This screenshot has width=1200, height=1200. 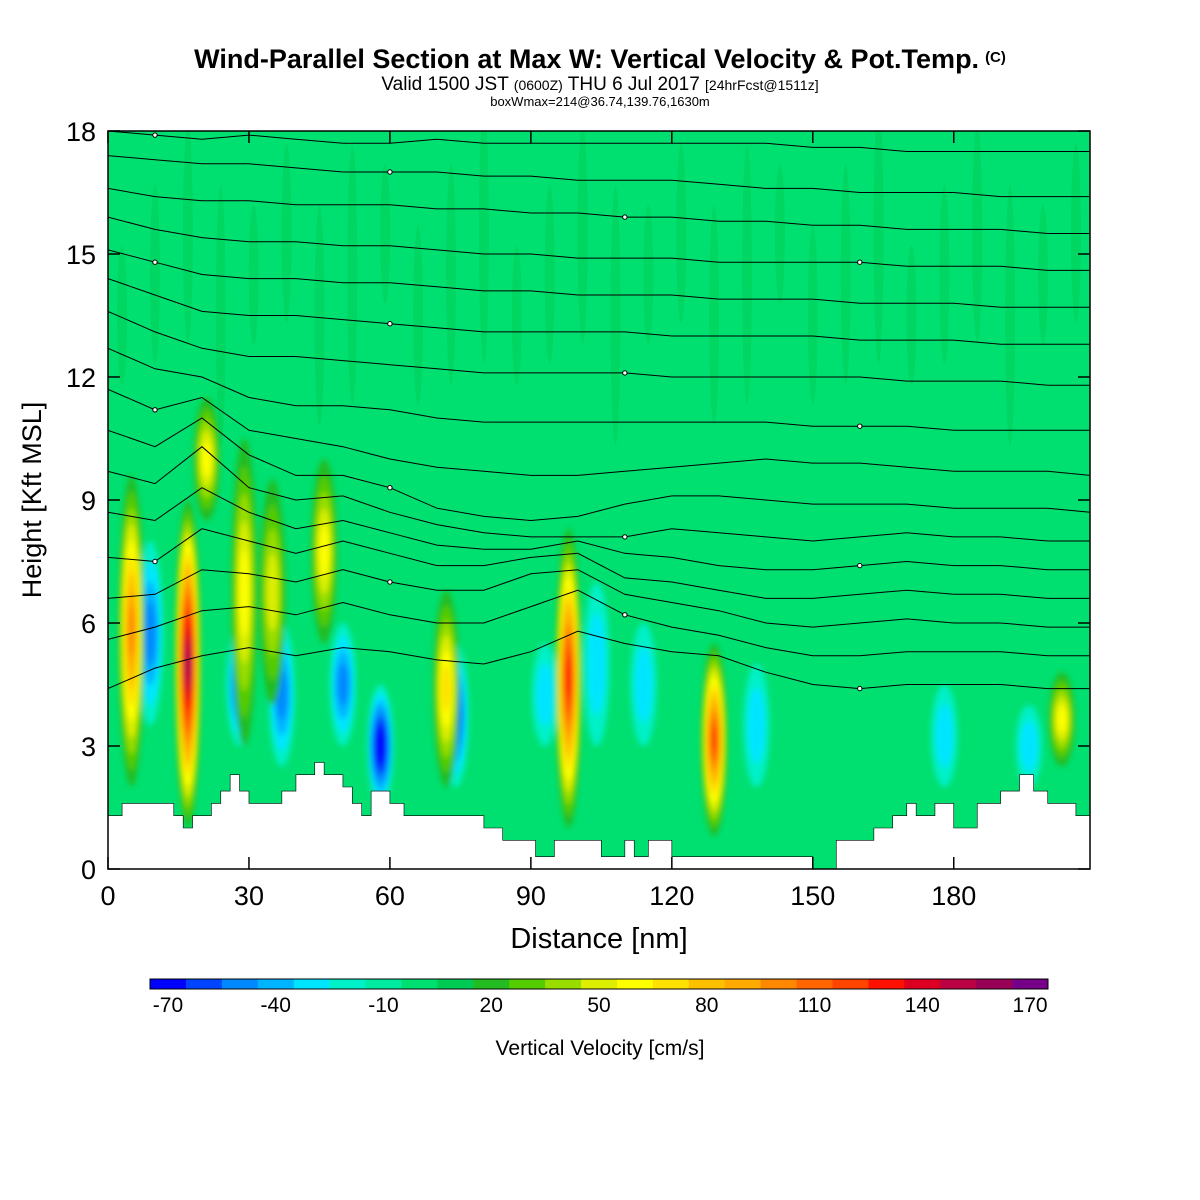 I want to click on colorbar: -70 -40 -10 20 50 80 110 140 170, so click(x=599, y=997).